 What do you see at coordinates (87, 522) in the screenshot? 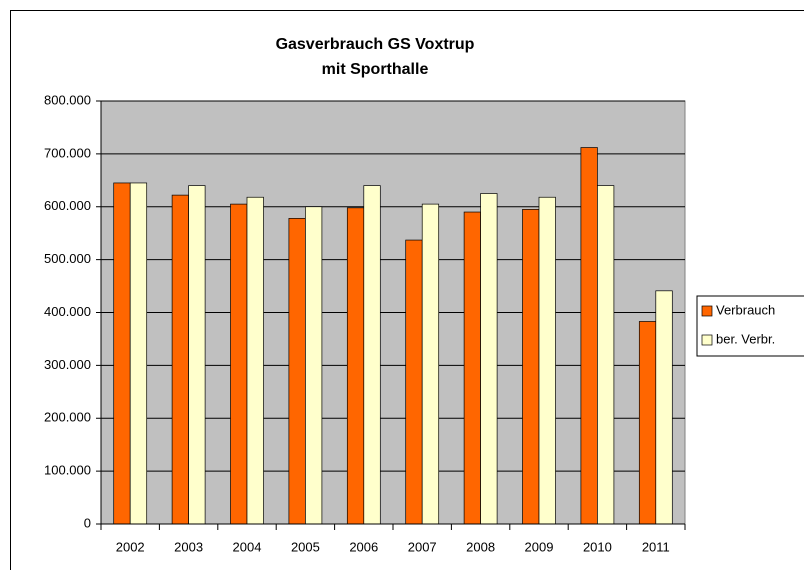
I see `y-tick-label: 0` at bounding box center [87, 522].